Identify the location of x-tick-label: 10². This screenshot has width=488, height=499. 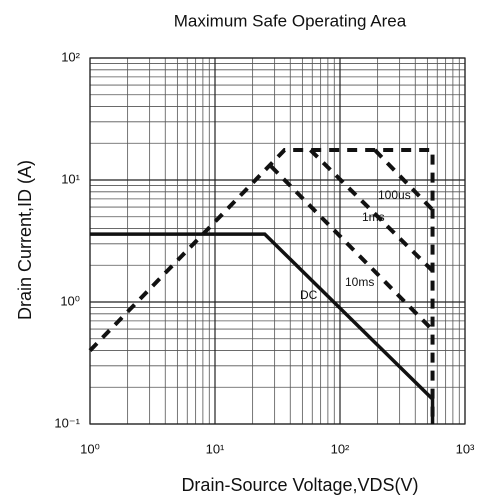
(340, 448).